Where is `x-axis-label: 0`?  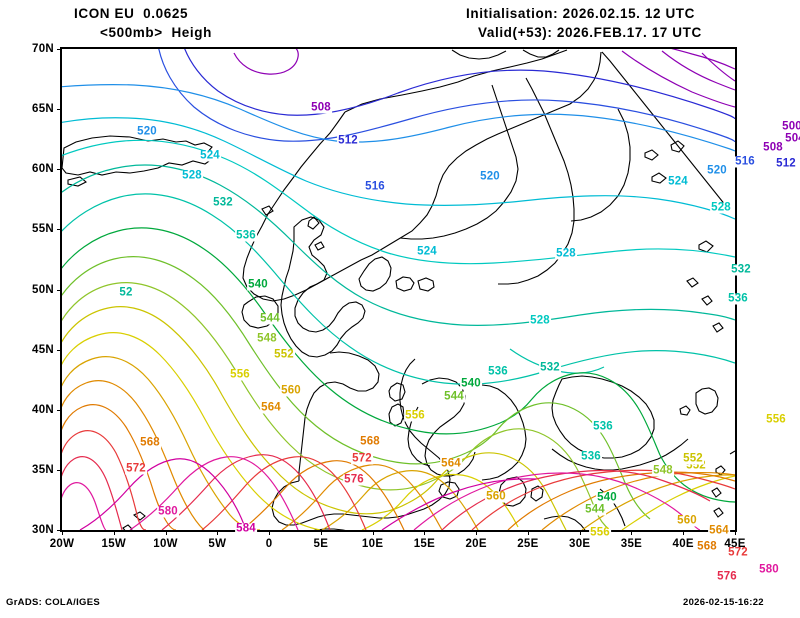 x-axis-label: 0 is located at coordinates (269, 544).